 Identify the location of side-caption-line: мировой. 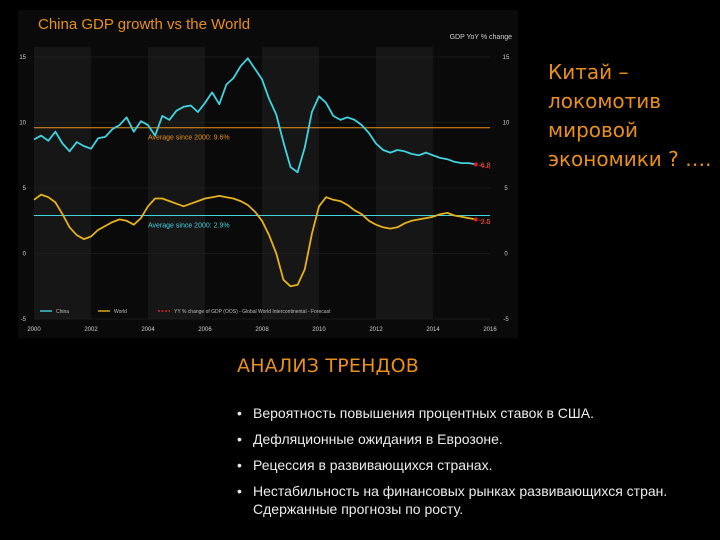
(593, 130).